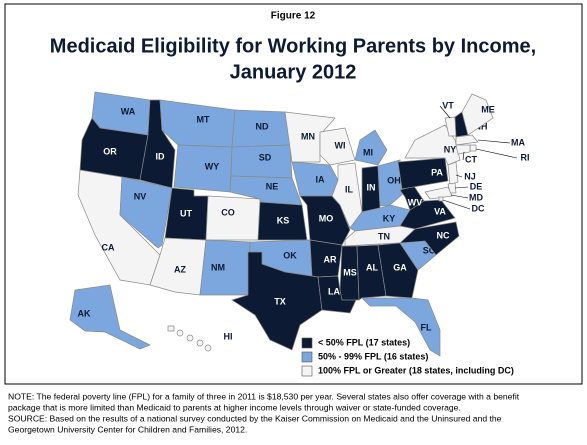 The height and width of the screenshot is (445, 587). Describe the element at coordinates (218, 267) in the screenshot. I see `state-label: NM` at that location.